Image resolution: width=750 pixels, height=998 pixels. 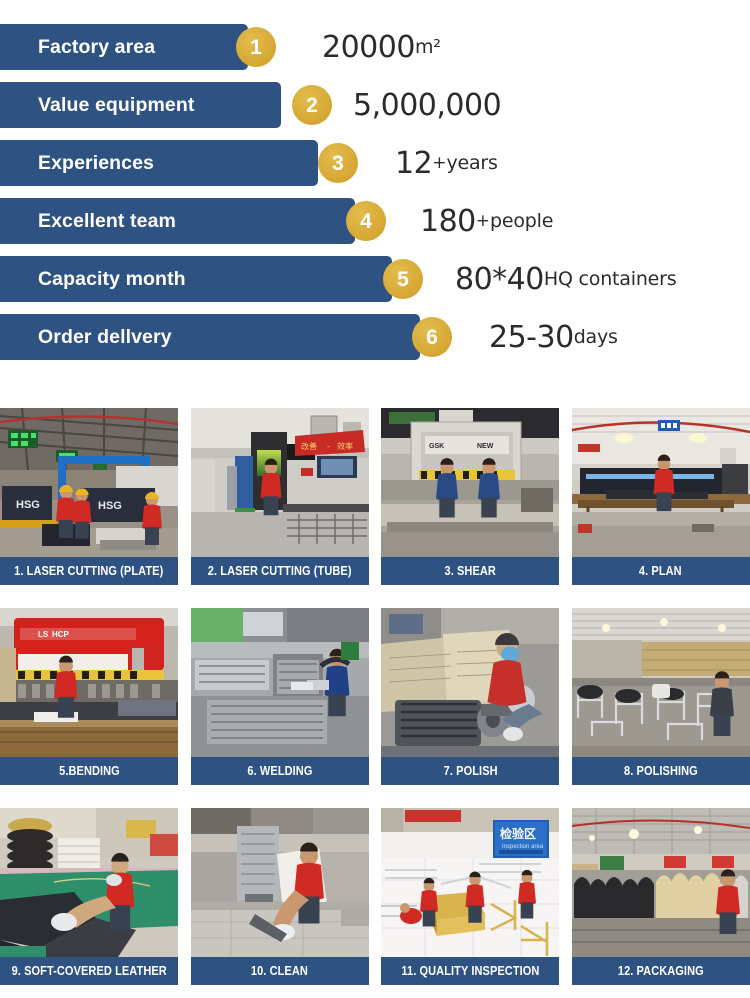 What do you see at coordinates (256, 47) in the screenshot?
I see `stat-number-badge: 1` at bounding box center [256, 47].